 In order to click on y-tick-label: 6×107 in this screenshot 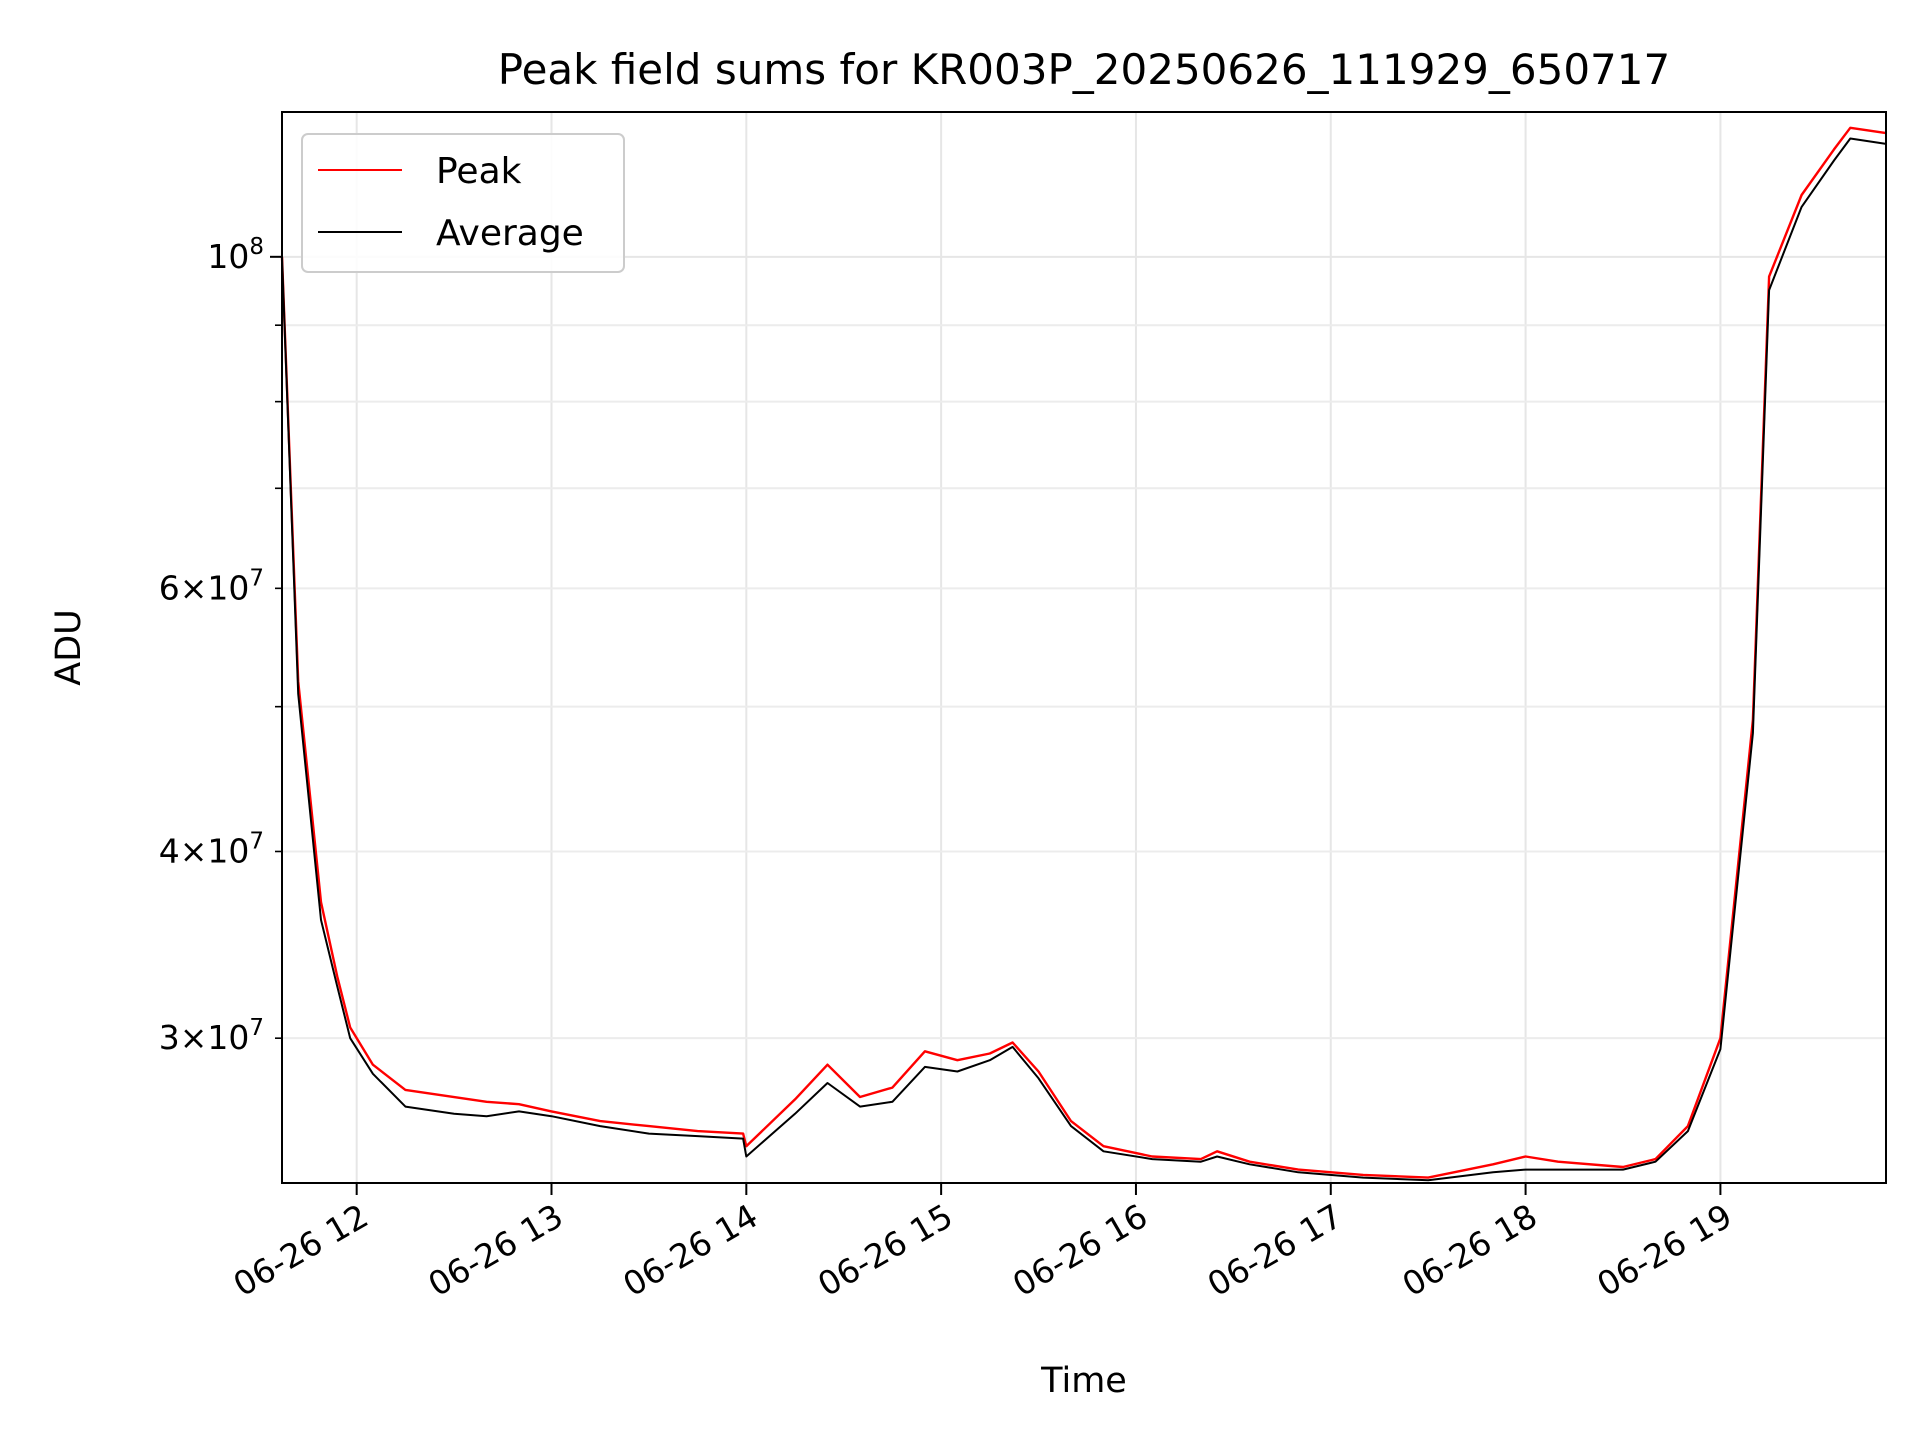, I will do `click(211, 586)`.